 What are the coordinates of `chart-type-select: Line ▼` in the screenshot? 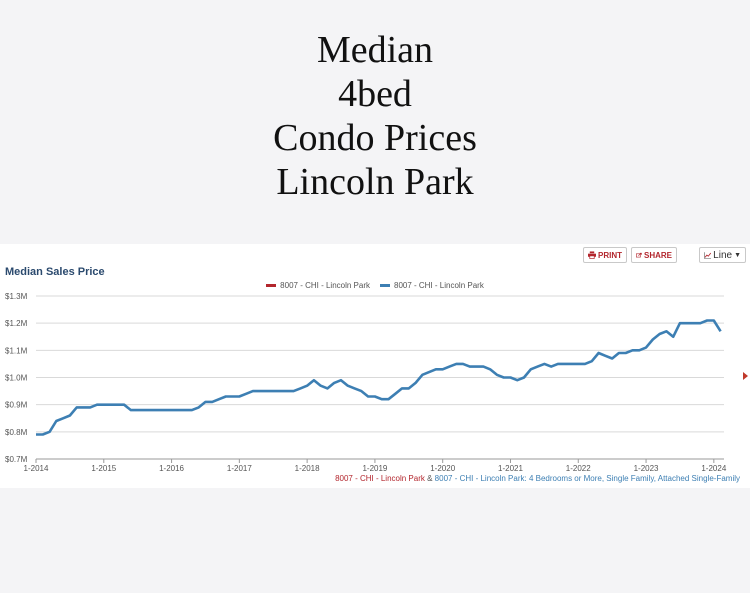 It's located at (722, 255).